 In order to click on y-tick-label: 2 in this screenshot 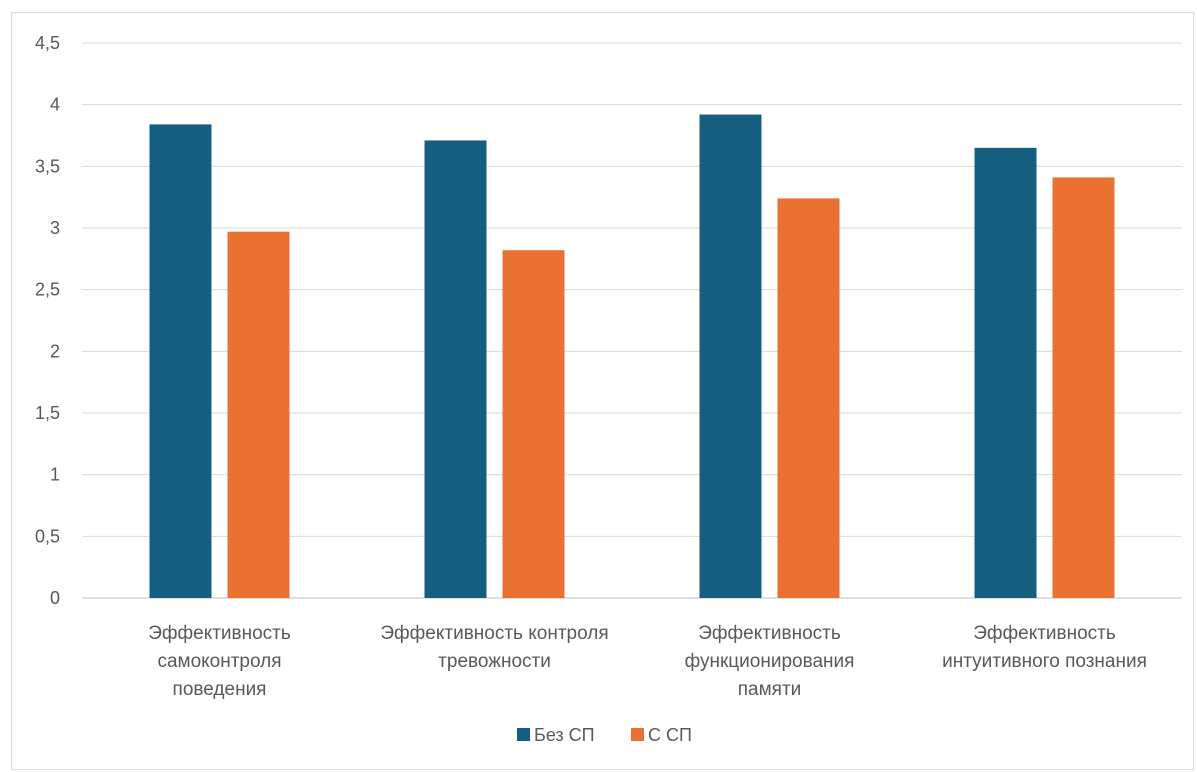, I will do `click(55, 351)`.